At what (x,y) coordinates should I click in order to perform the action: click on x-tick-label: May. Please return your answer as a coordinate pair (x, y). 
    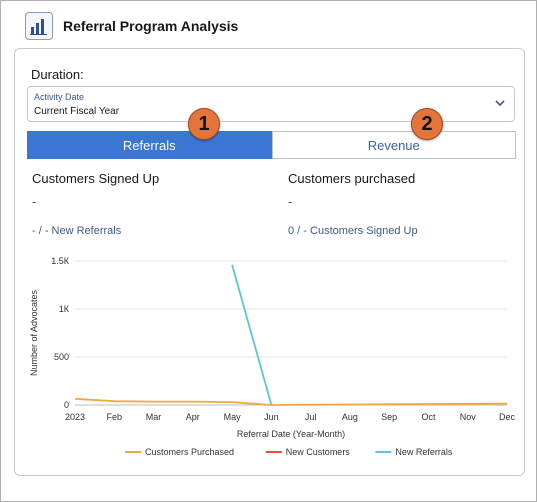
    Looking at the image, I should click on (233, 417).